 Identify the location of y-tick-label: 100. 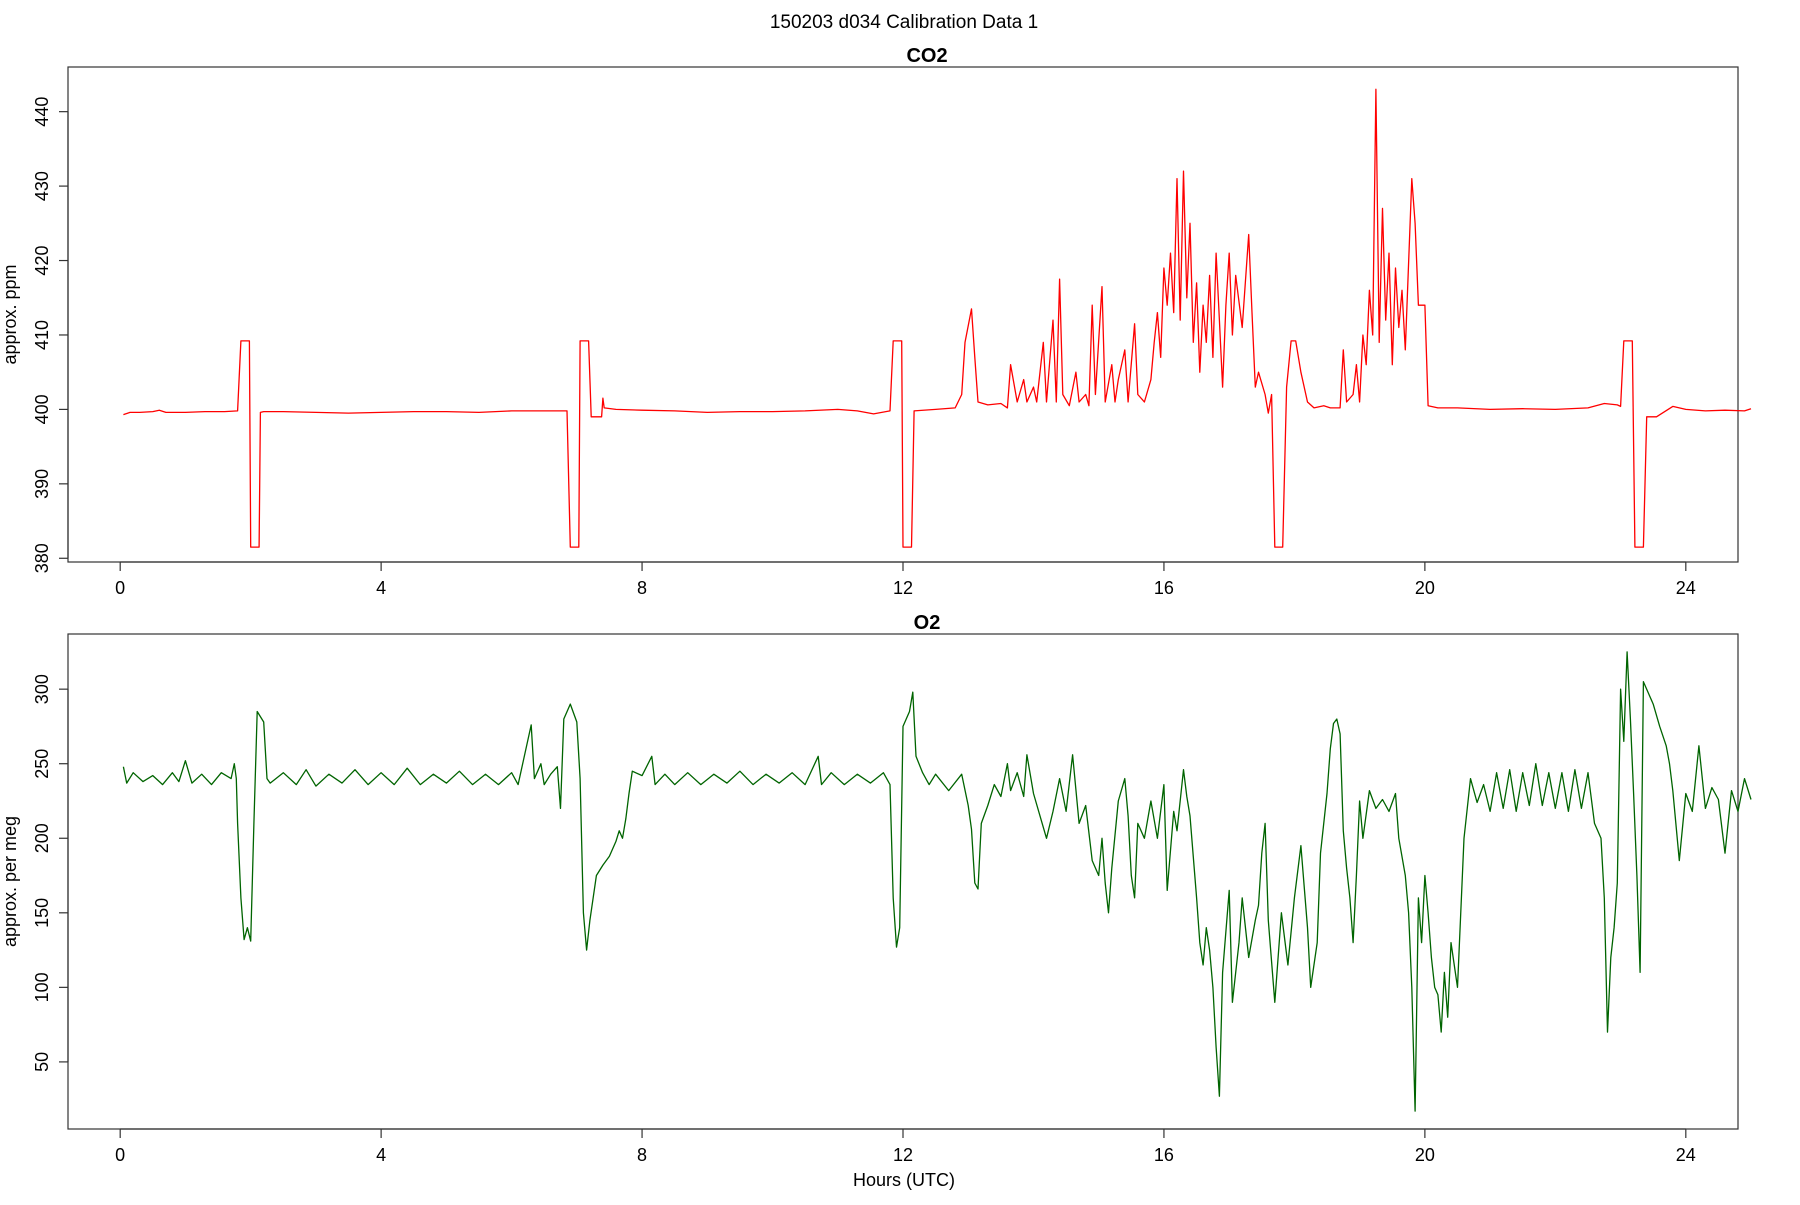
(42, 987).